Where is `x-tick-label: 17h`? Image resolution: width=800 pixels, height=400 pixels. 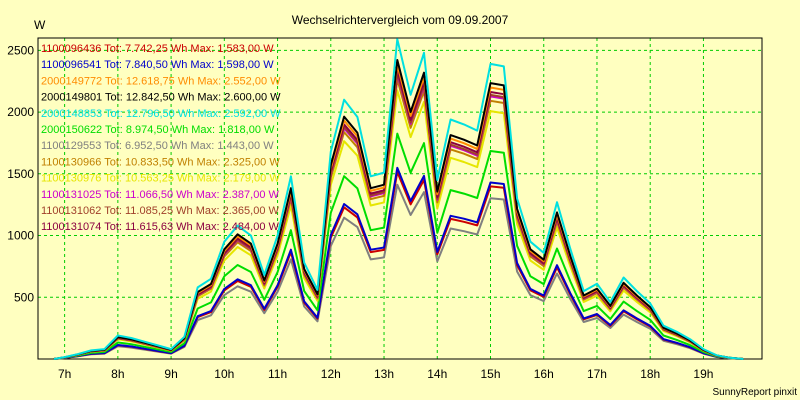
x-tick-label: 17h is located at coordinates (597, 374).